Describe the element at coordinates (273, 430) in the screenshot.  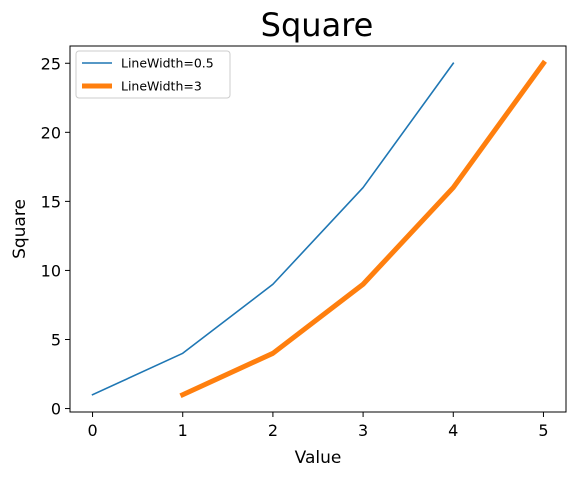
I see `x-tick-label: 2` at that location.